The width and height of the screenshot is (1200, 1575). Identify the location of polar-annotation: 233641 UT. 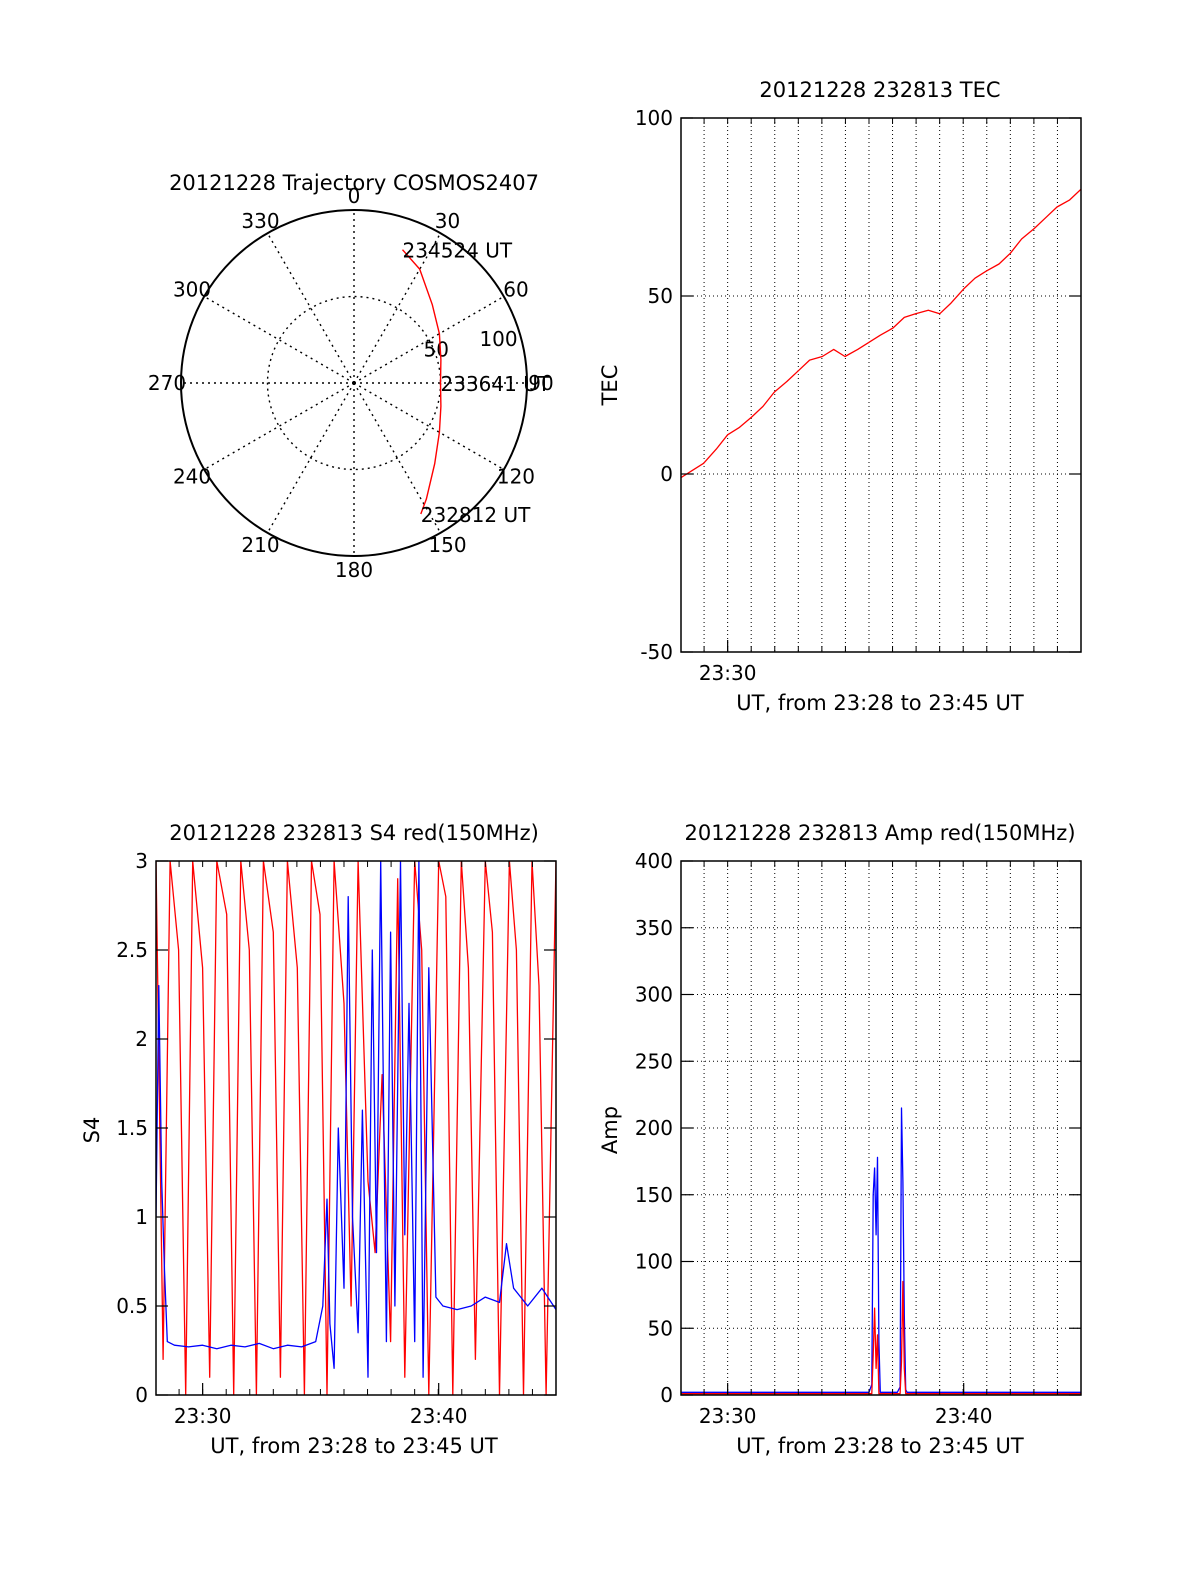
(496, 384).